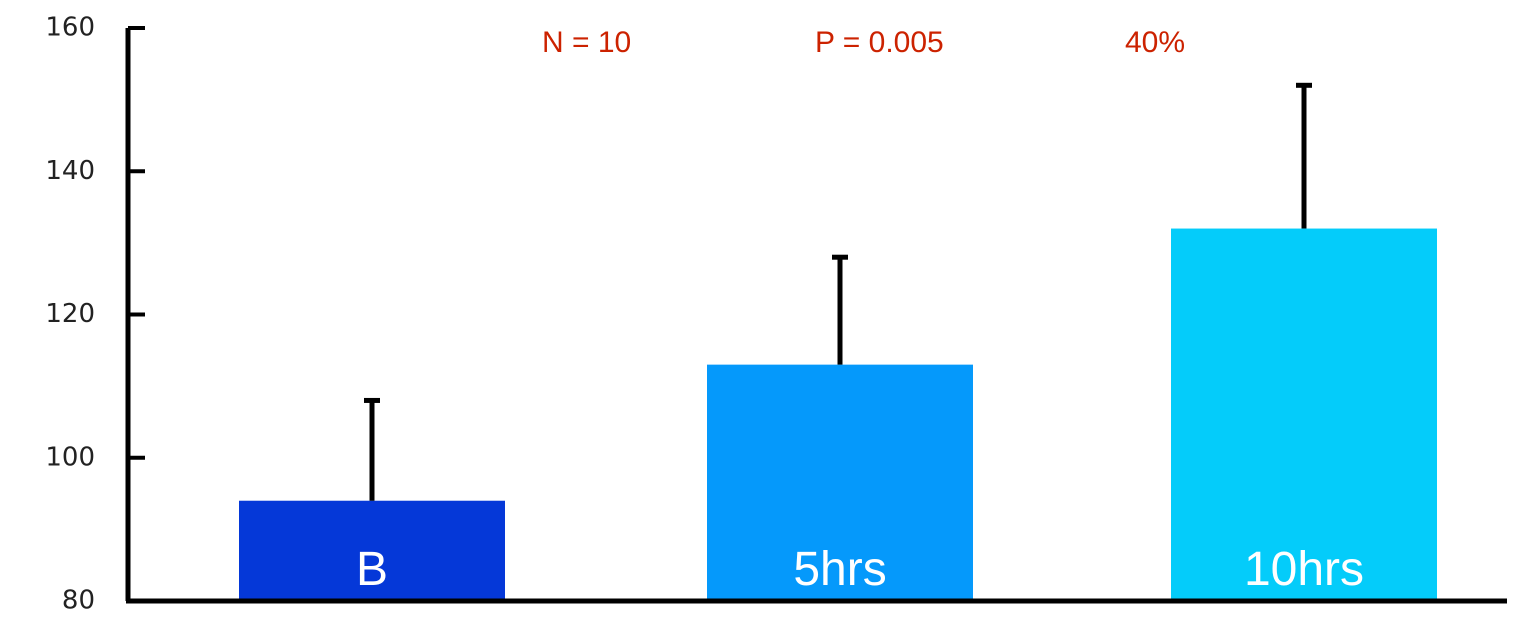 This screenshot has height=617, width=1521. What do you see at coordinates (78, 601) in the screenshot?
I see `y-tick-label: 80` at bounding box center [78, 601].